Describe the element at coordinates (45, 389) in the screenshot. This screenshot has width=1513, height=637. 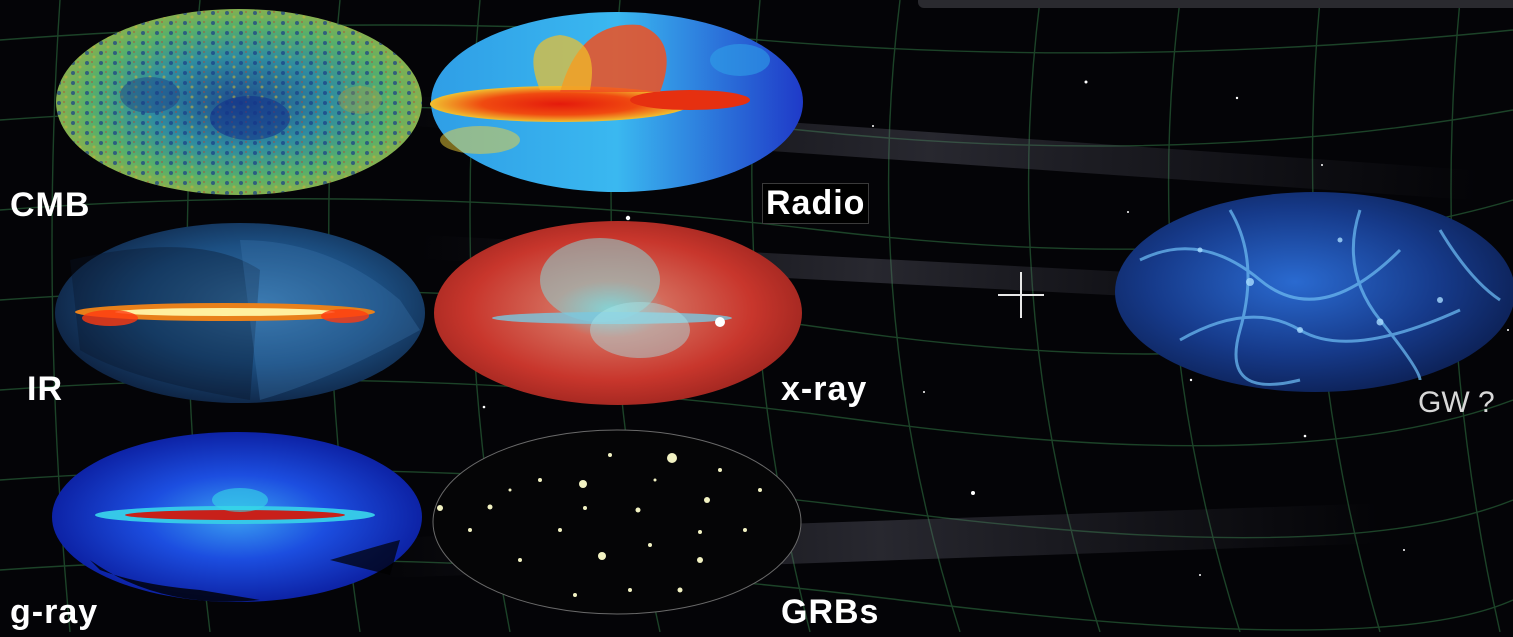
I see `label-ir: IR` at that location.